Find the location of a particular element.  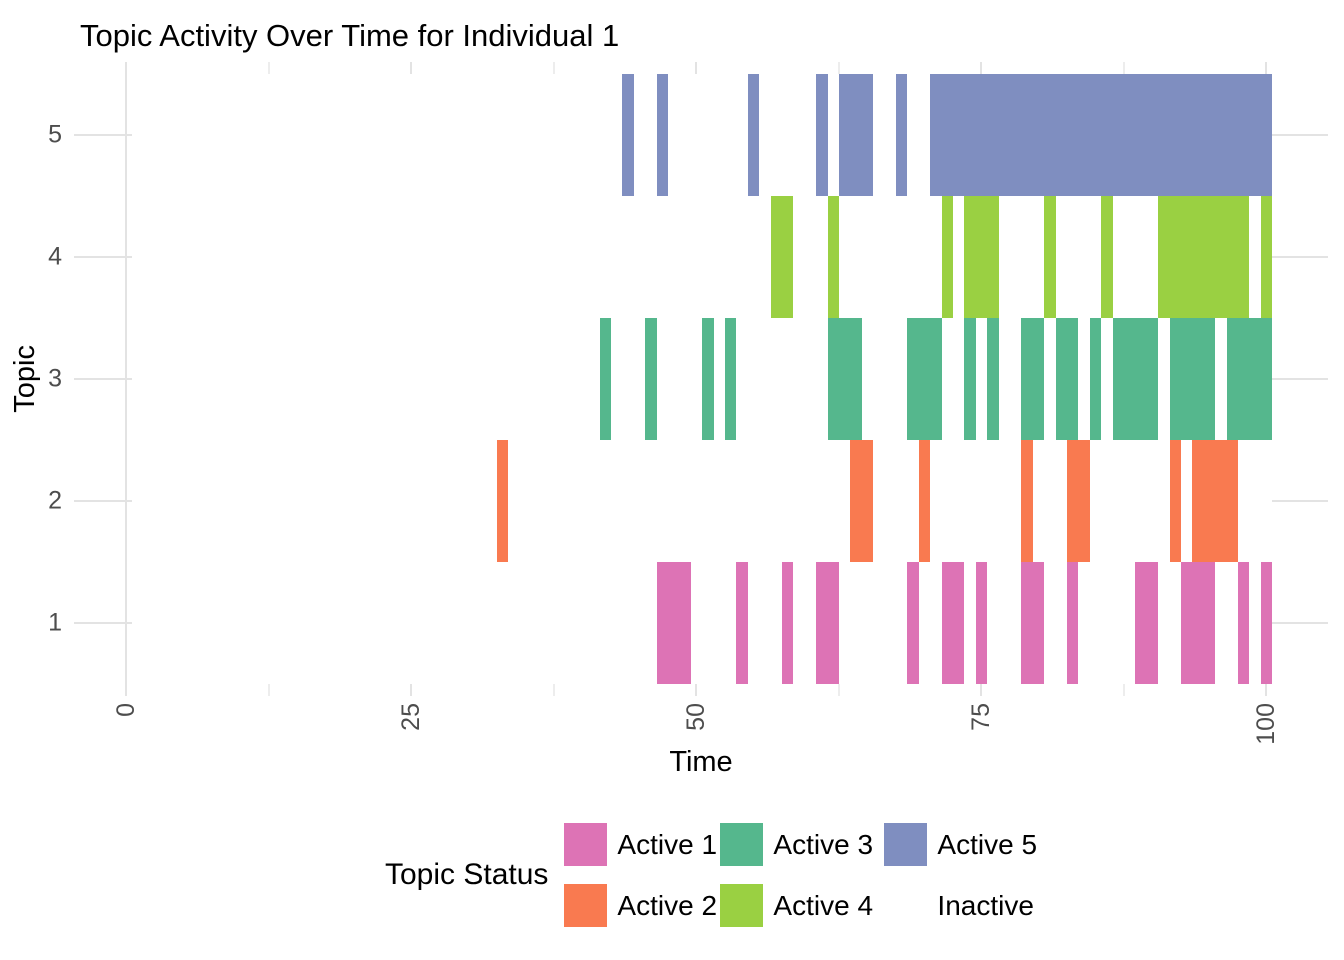

y-axis-title-text: Topic is located at coordinates (24, 379).